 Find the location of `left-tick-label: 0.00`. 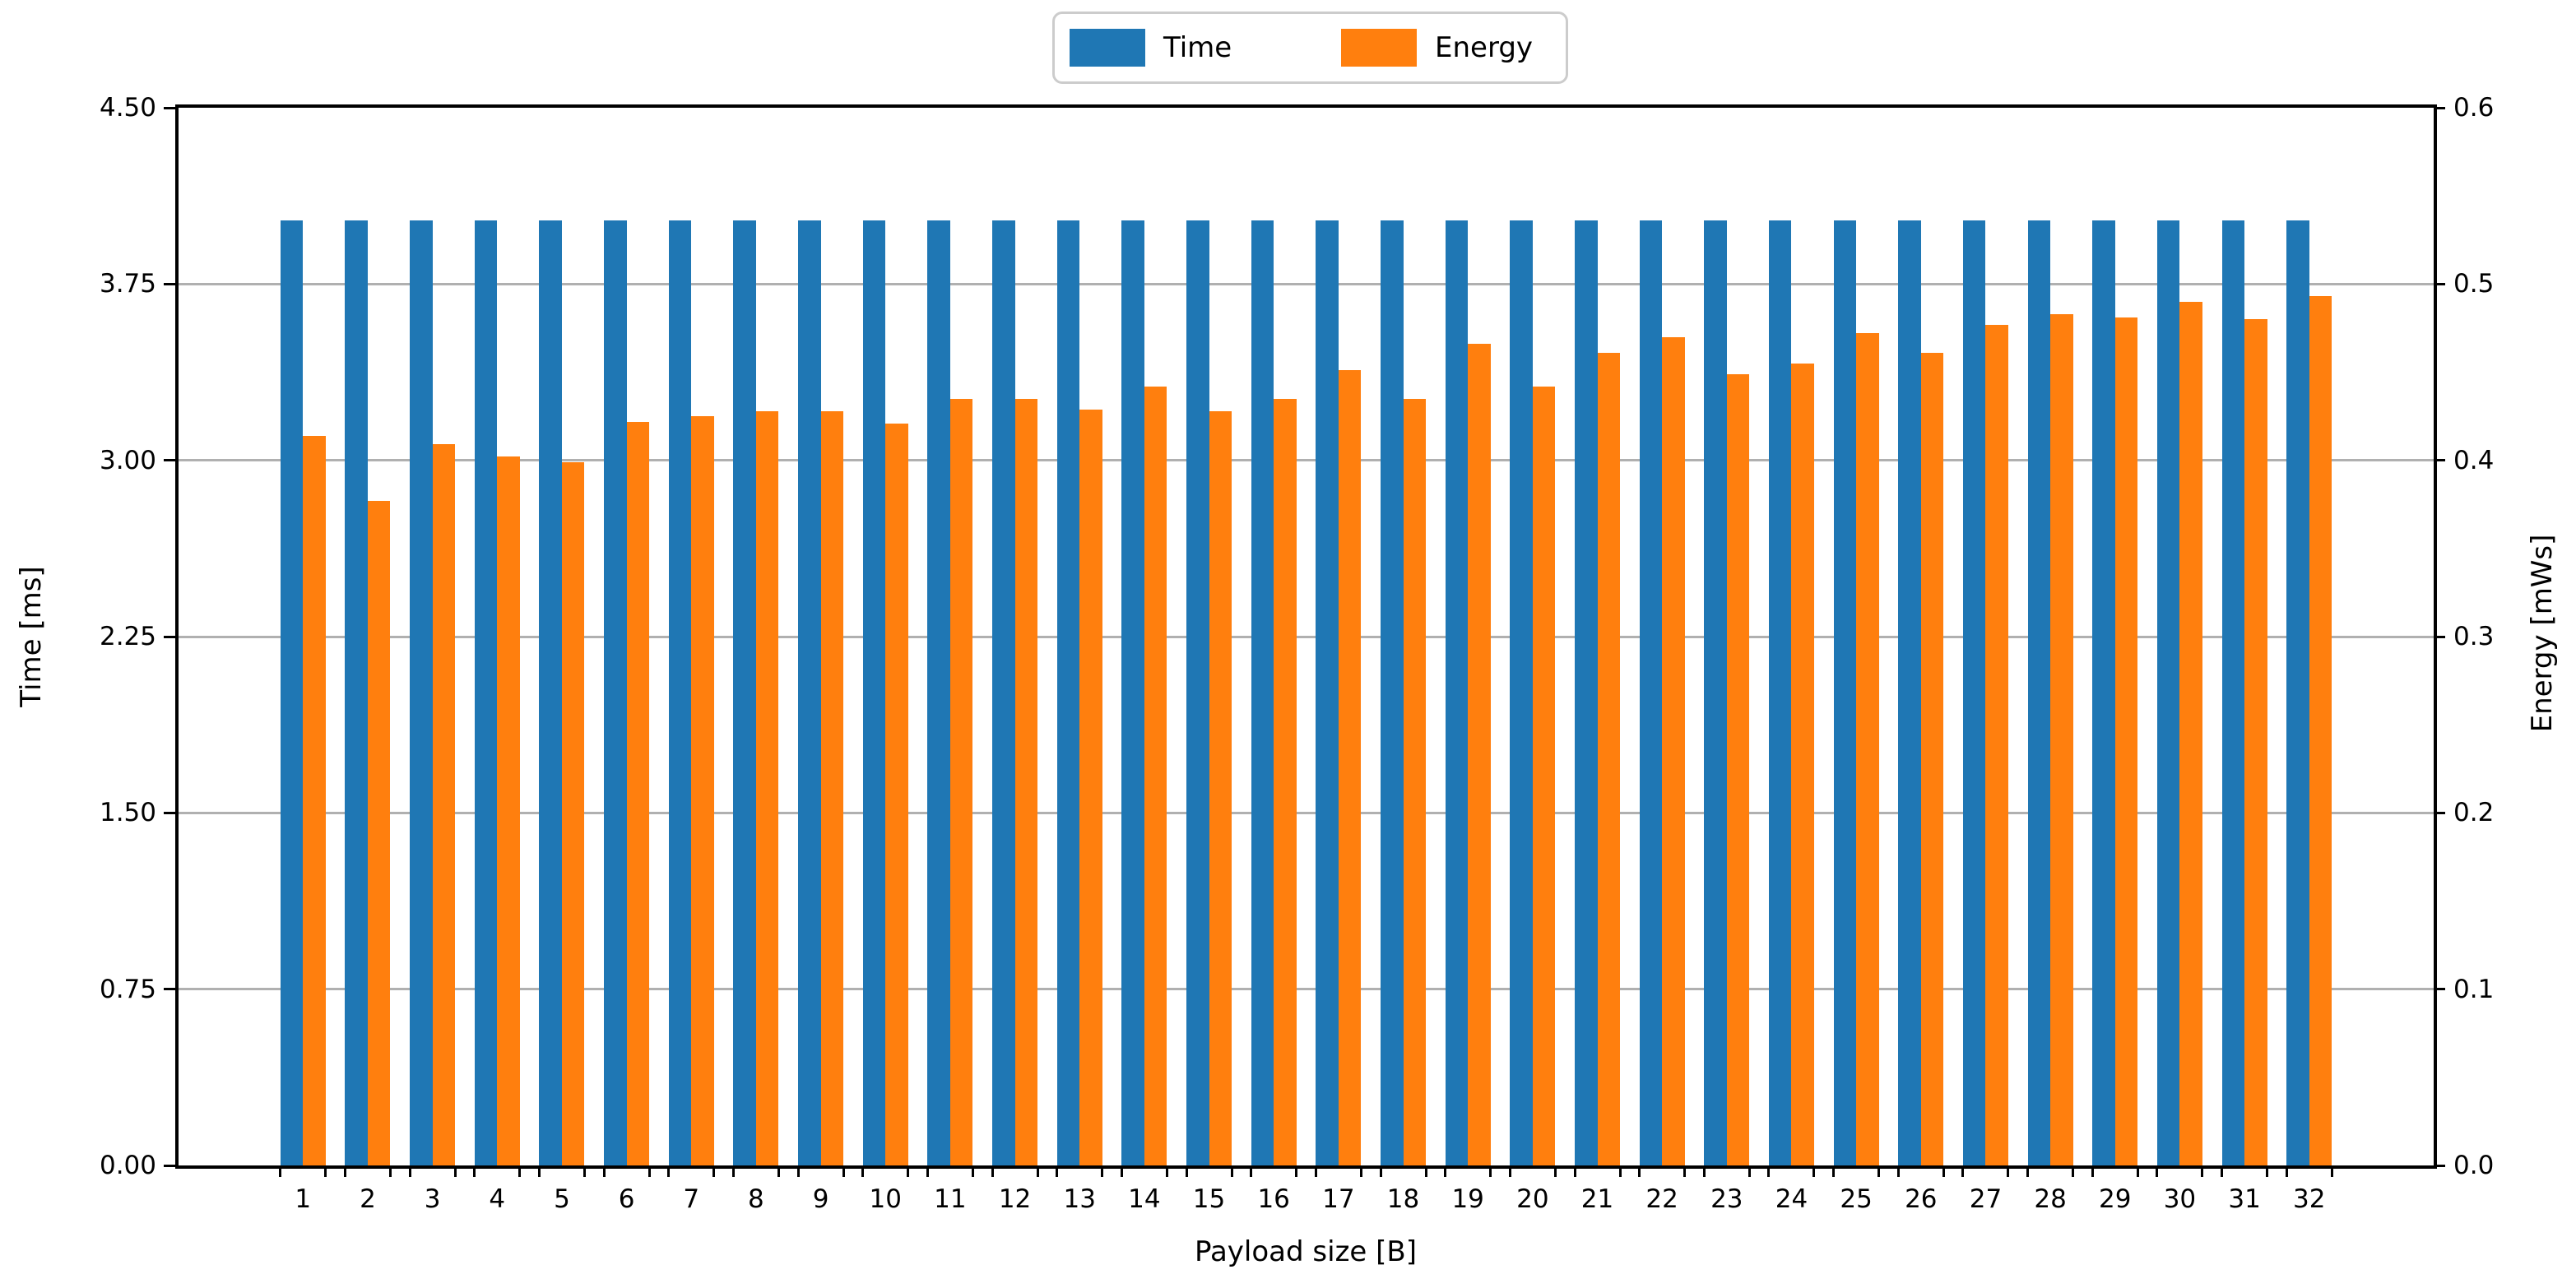

left-tick-label: 0.00 is located at coordinates (128, 1165).